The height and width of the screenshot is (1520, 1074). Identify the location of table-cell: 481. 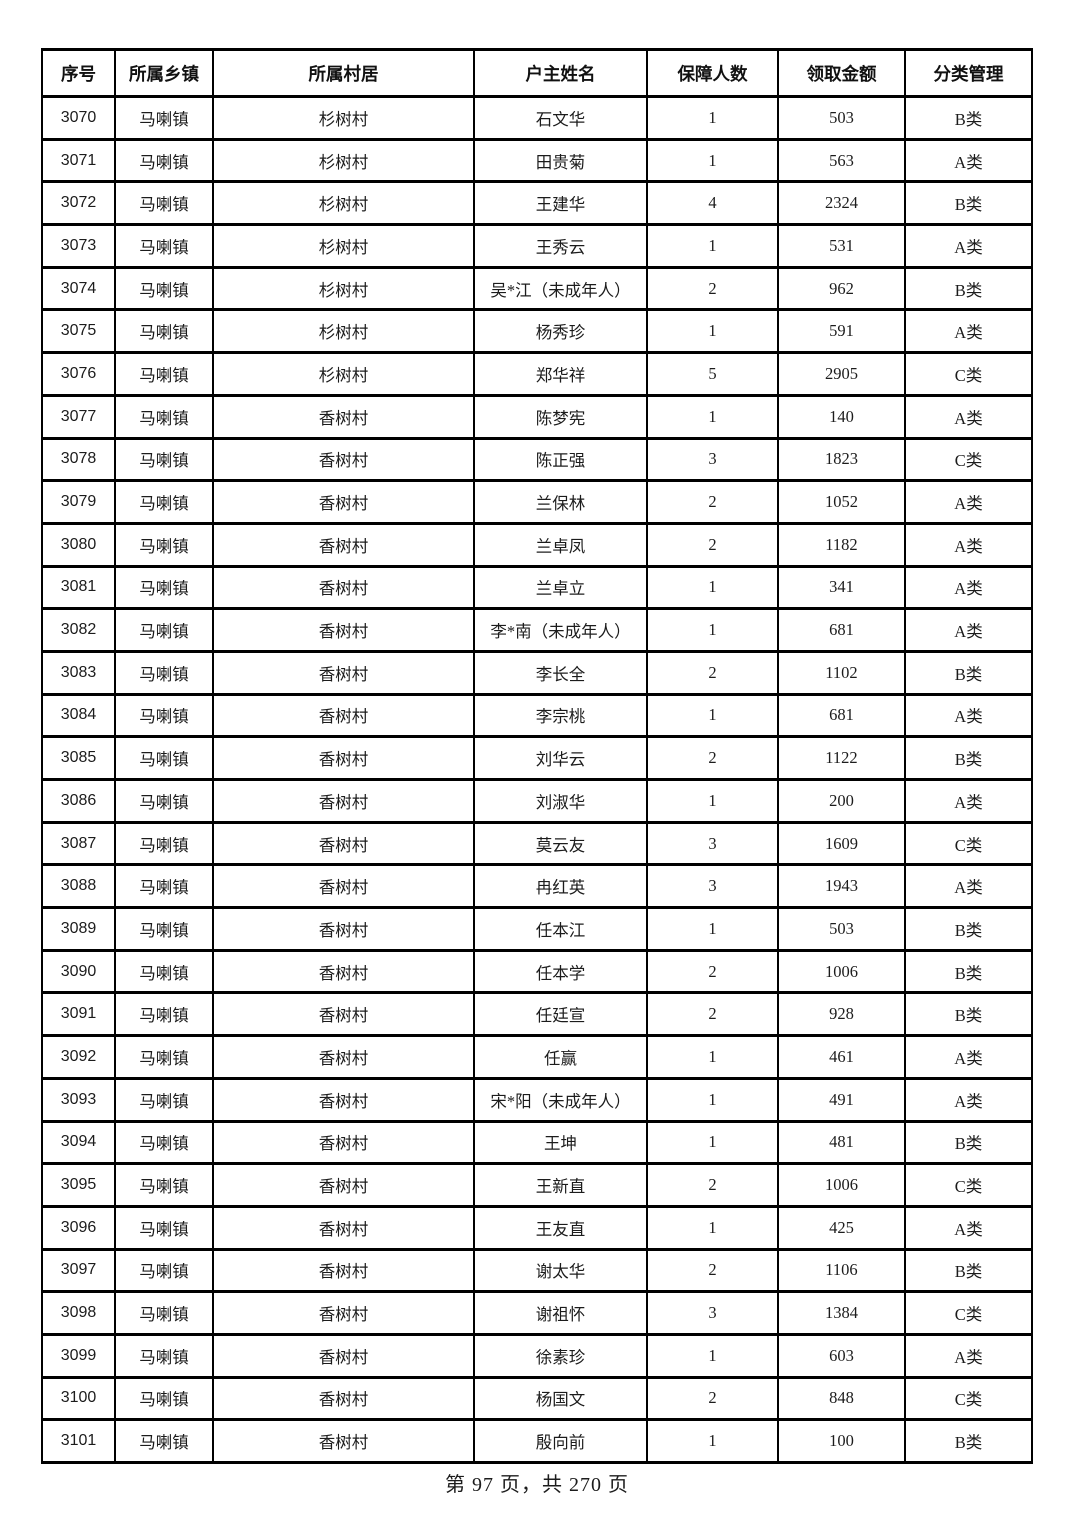
(841, 1142).